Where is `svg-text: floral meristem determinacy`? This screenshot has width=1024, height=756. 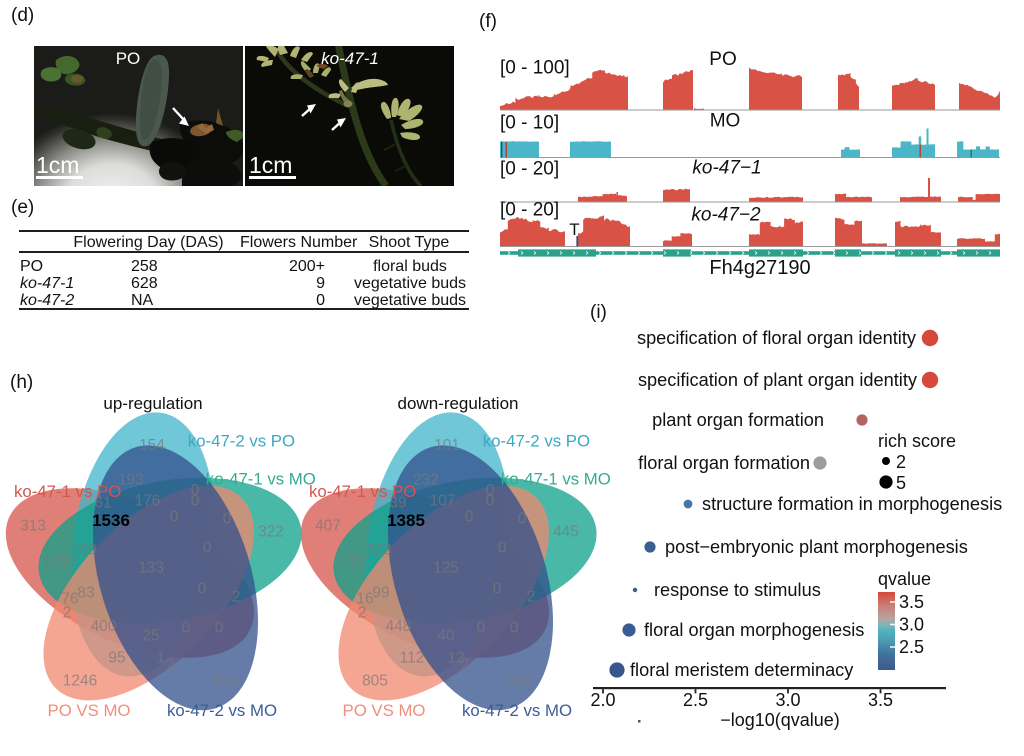
svg-text: floral meristem determinacy is located at coordinates (742, 670).